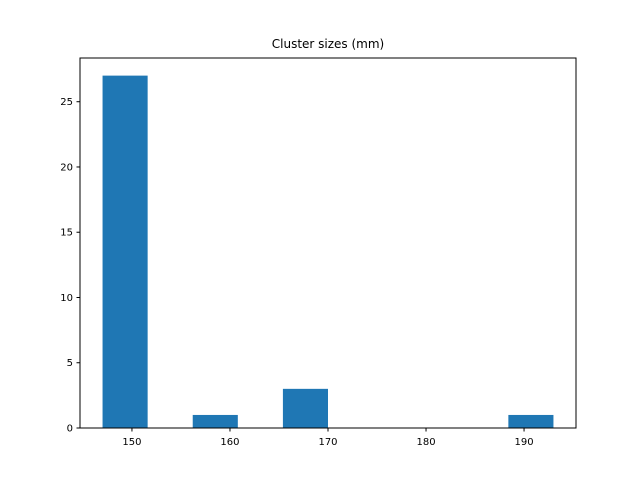 The image size is (640, 480). I want to click on y-tick-label: 25, so click(66, 102).